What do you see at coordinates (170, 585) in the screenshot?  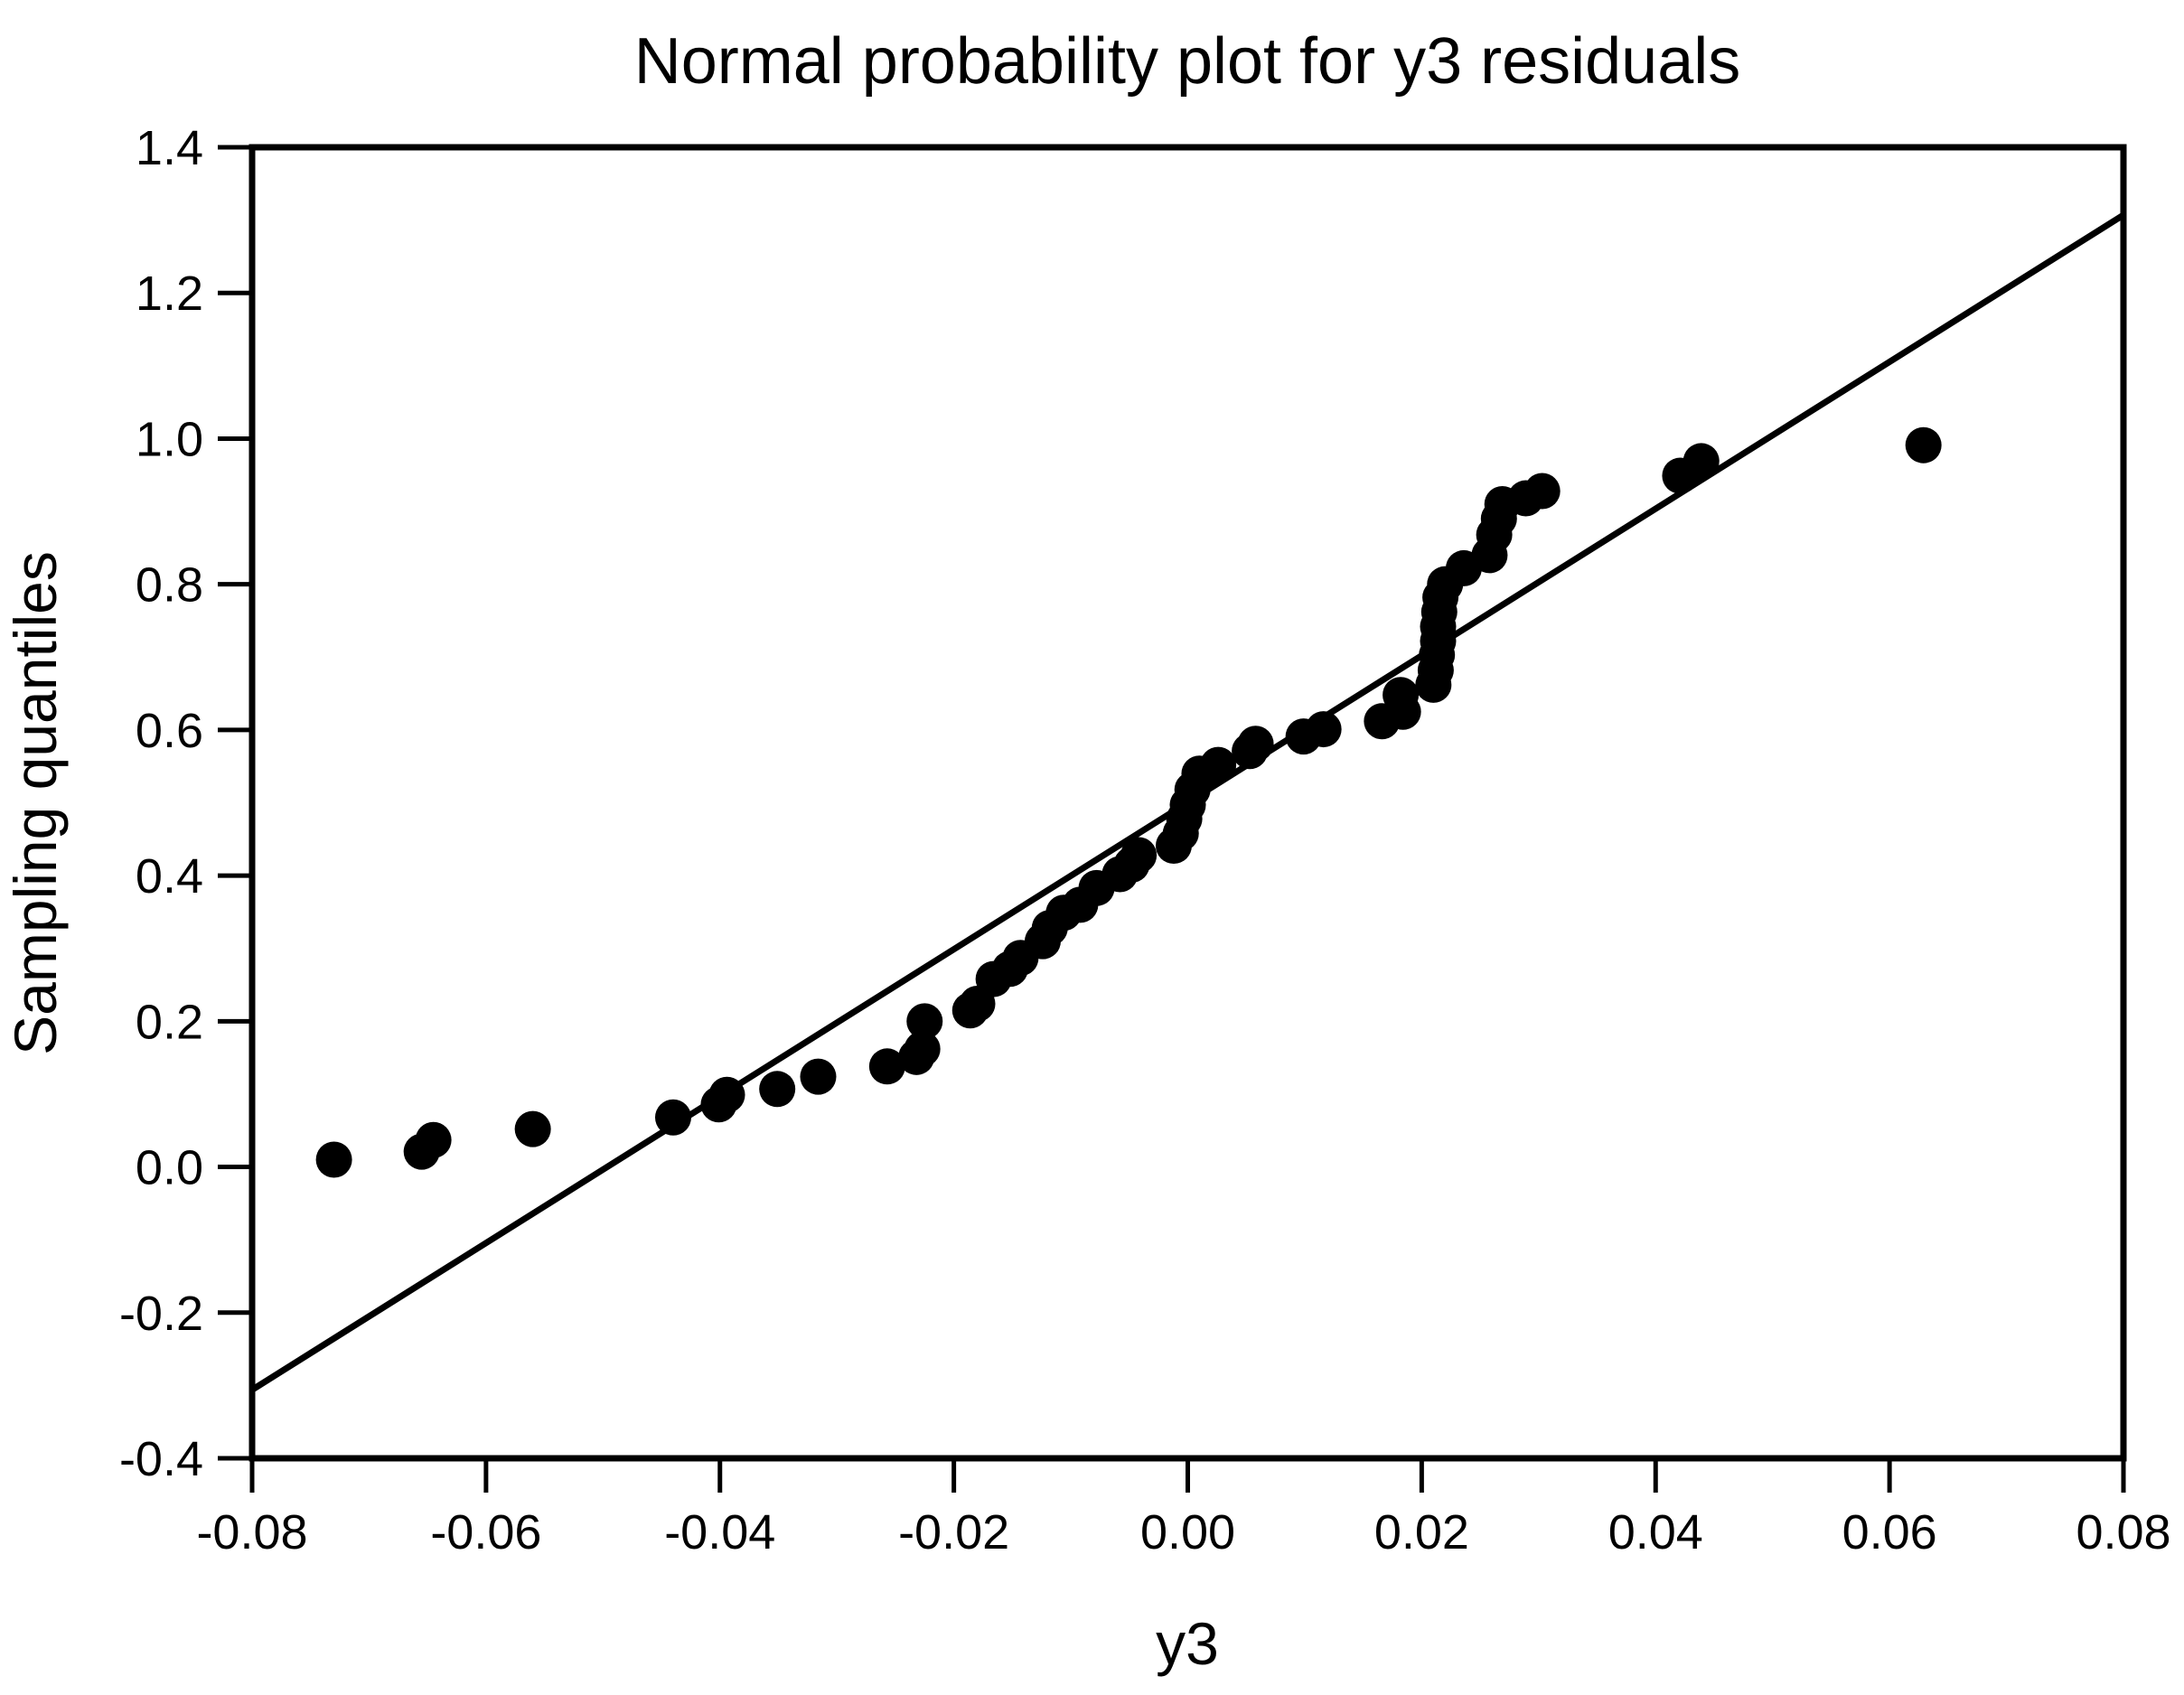 I see `y-tick-label: 0.8` at bounding box center [170, 585].